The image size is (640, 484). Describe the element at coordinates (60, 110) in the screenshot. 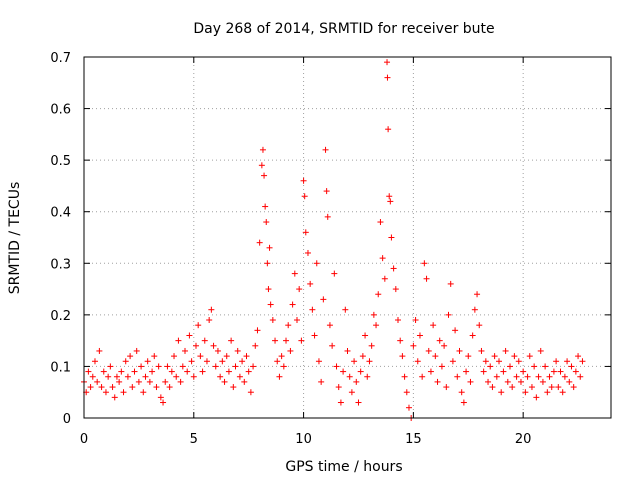

I see `y-tick-label: 0.6` at that location.